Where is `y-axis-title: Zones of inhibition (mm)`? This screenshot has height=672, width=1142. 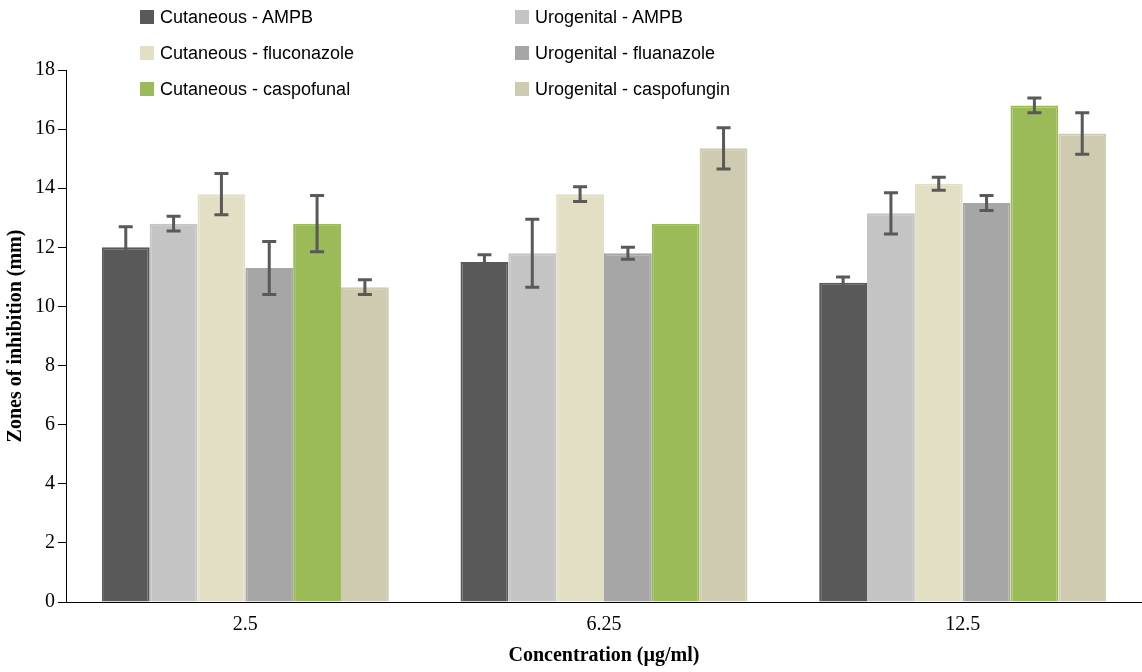
y-axis-title: Zones of inhibition (mm) is located at coordinates (15, 336).